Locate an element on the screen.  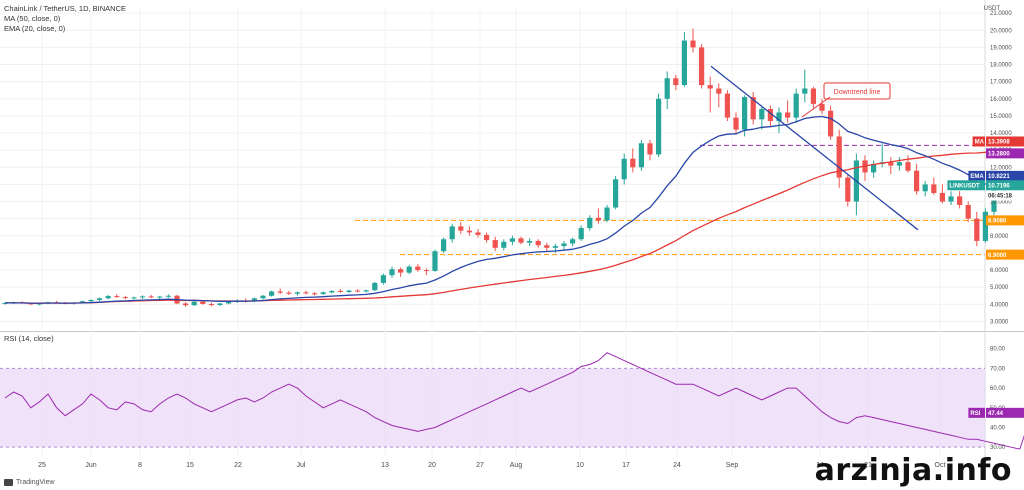
ma-level-value: 13.2800 is located at coordinates (999, 155).